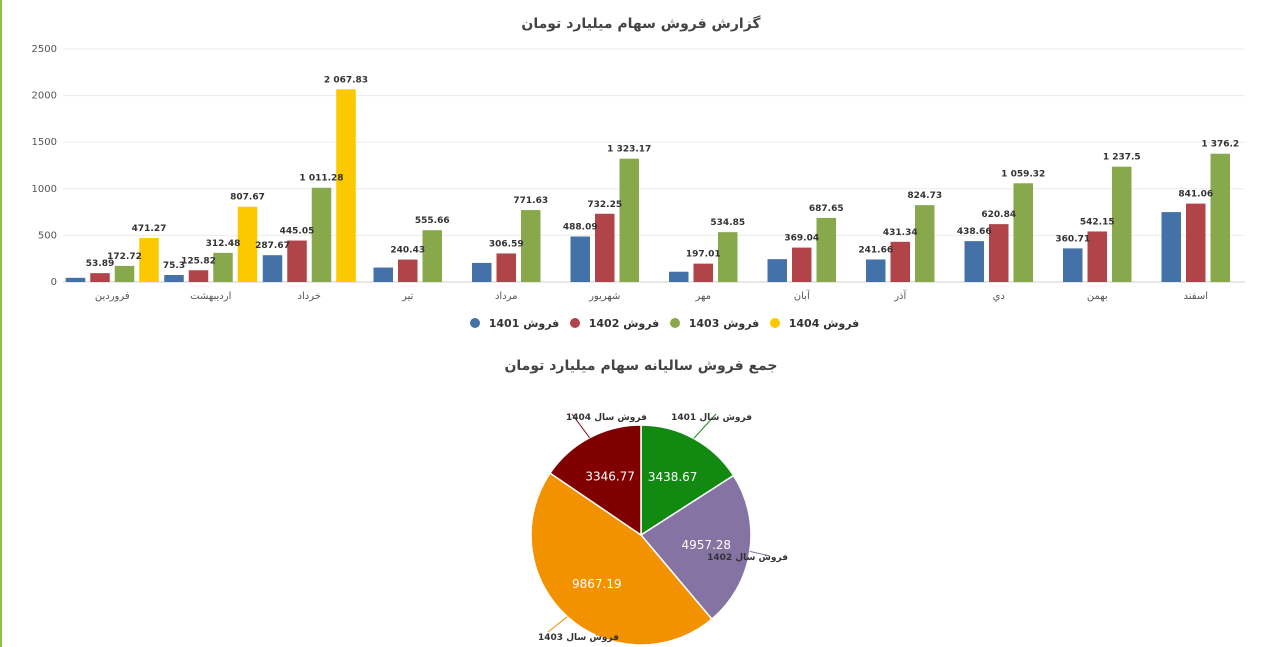  What do you see at coordinates (44, 96) in the screenshot?
I see `y-tick-label: 2000` at bounding box center [44, 96].